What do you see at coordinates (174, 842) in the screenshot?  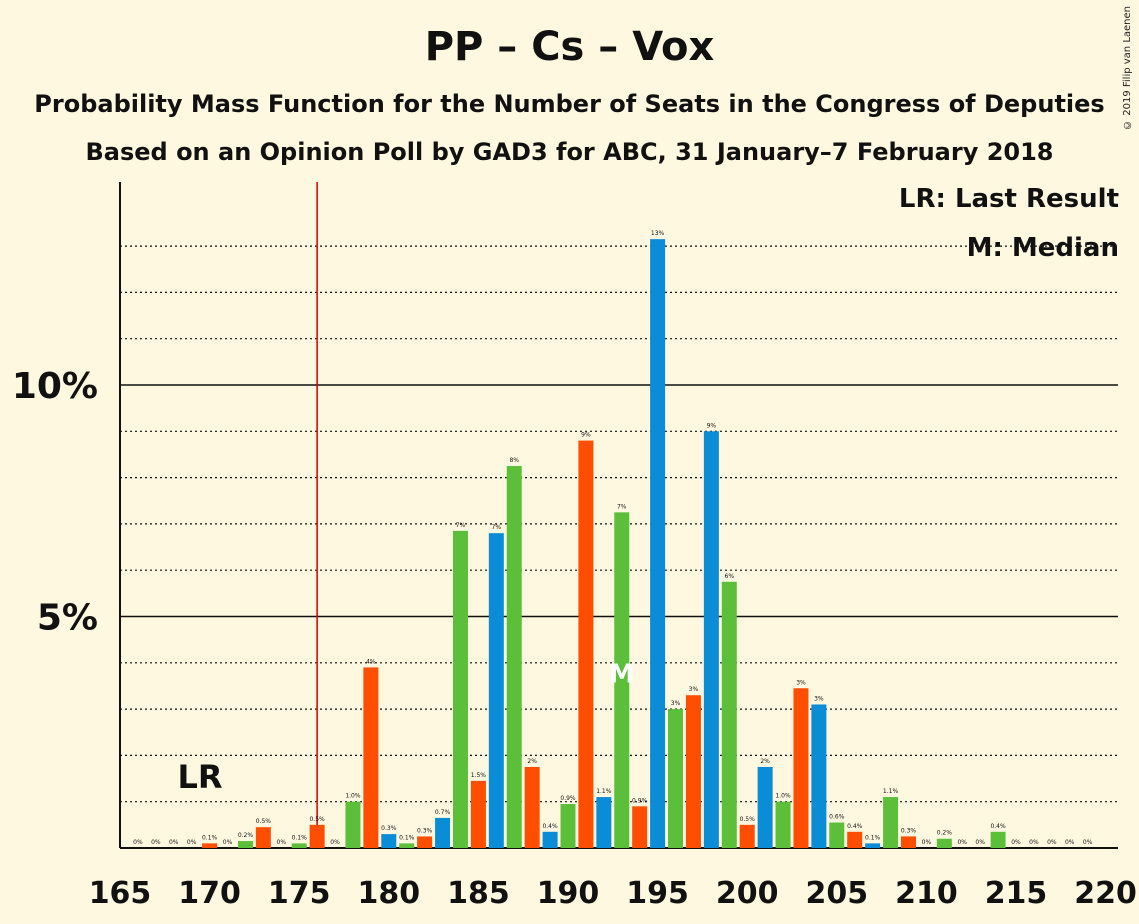 I see `bar-label-168: 0%` at bounding box center [174, 842].